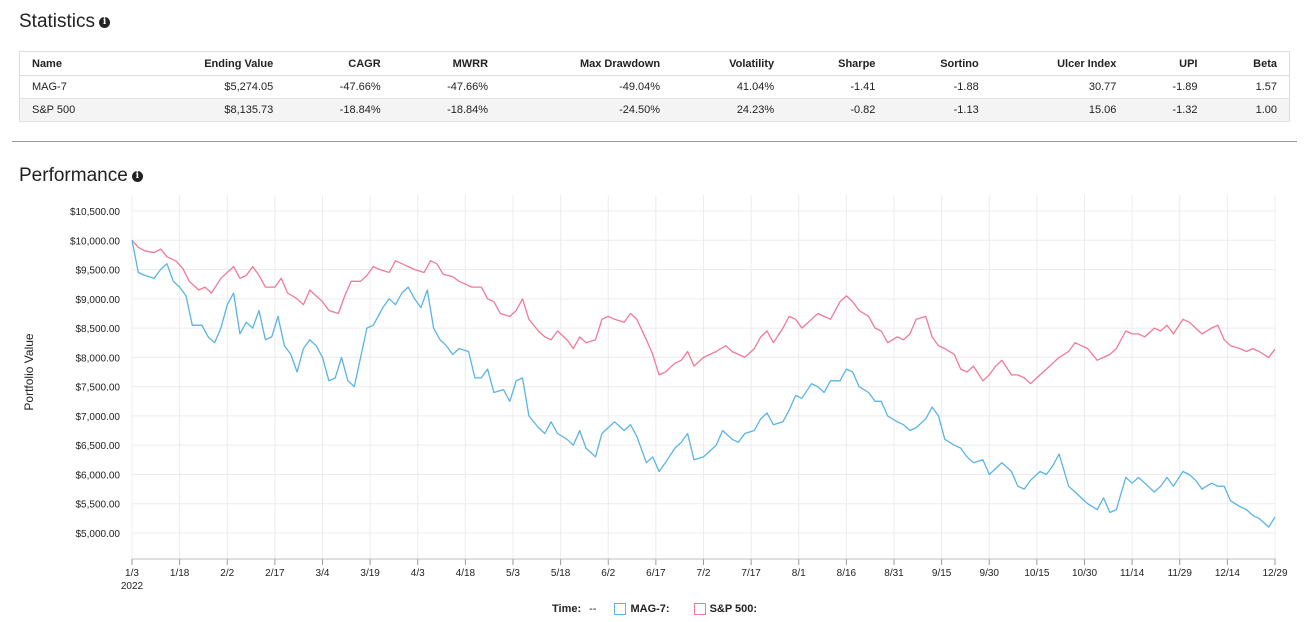  Describe the element at coordinates (729, 110) in the screenshot. I see `table-cell: 24.23%` at that location.